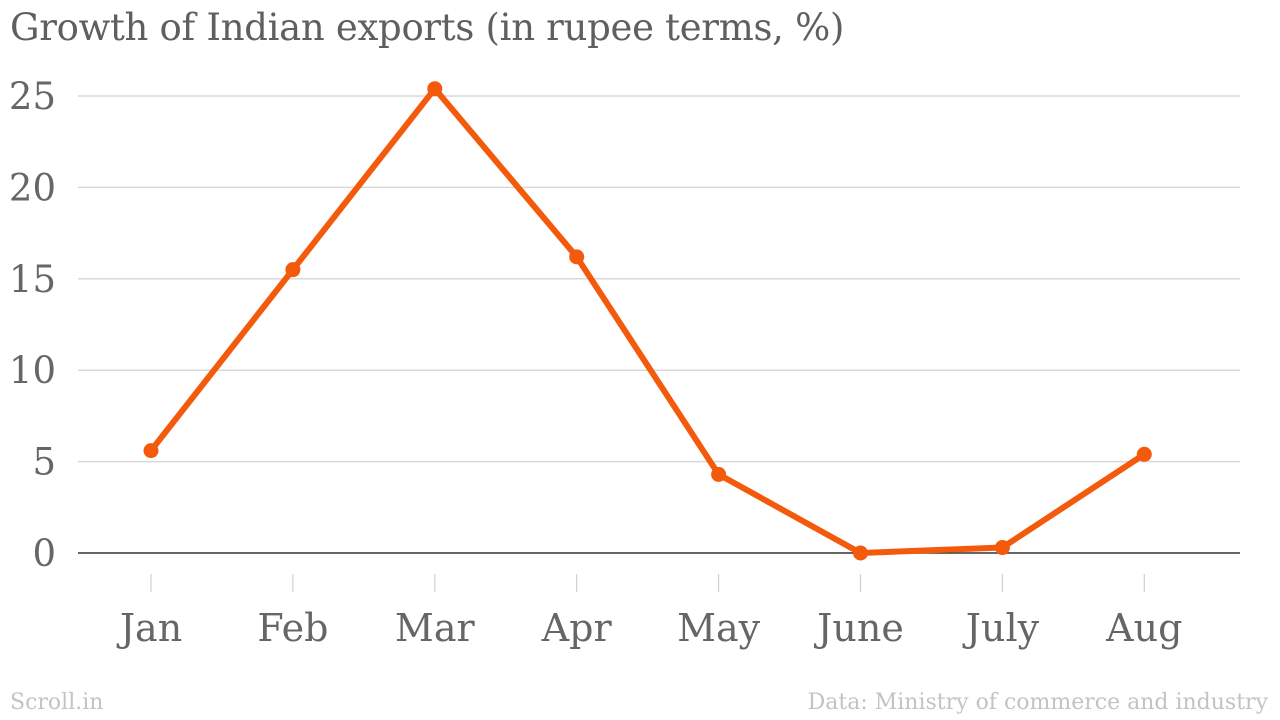  What do you see at coordinates (577, 257) in the screenshot?
I see `data-point-apr` at bounding box center [577, 257].